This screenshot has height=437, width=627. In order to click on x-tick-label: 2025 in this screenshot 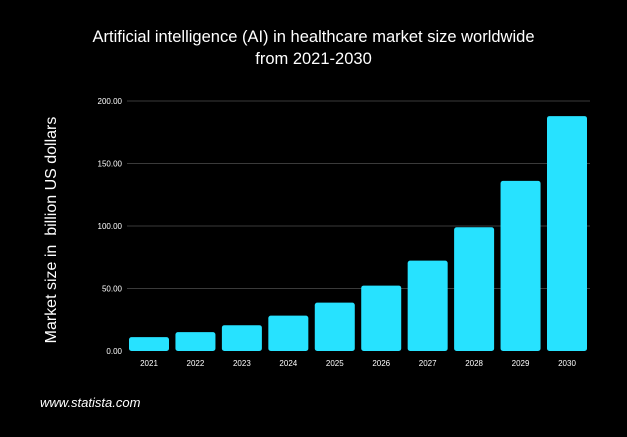, I will do `click(335, 363)`.